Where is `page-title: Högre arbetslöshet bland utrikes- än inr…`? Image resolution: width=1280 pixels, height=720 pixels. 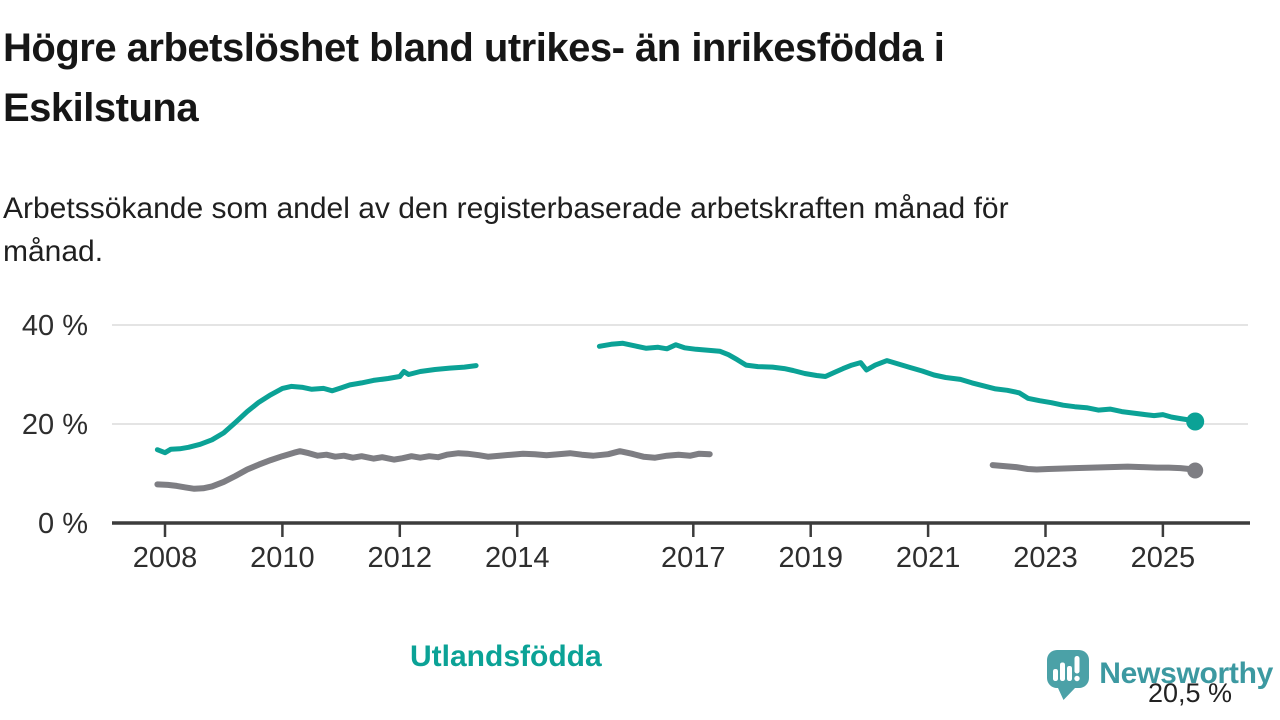 page-title: Högre arbetslöshet bland utrikes- än inr… is located at coordinates (474, 78).